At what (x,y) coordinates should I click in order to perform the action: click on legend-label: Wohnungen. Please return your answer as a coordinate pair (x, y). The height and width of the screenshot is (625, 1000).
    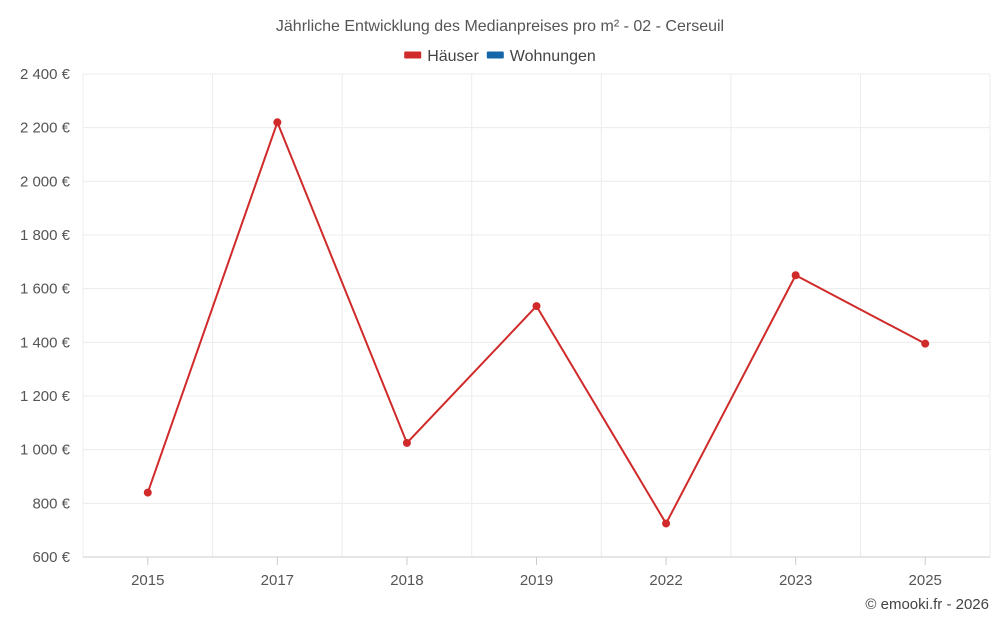
    Looking at the image, I should click on (553, 56).